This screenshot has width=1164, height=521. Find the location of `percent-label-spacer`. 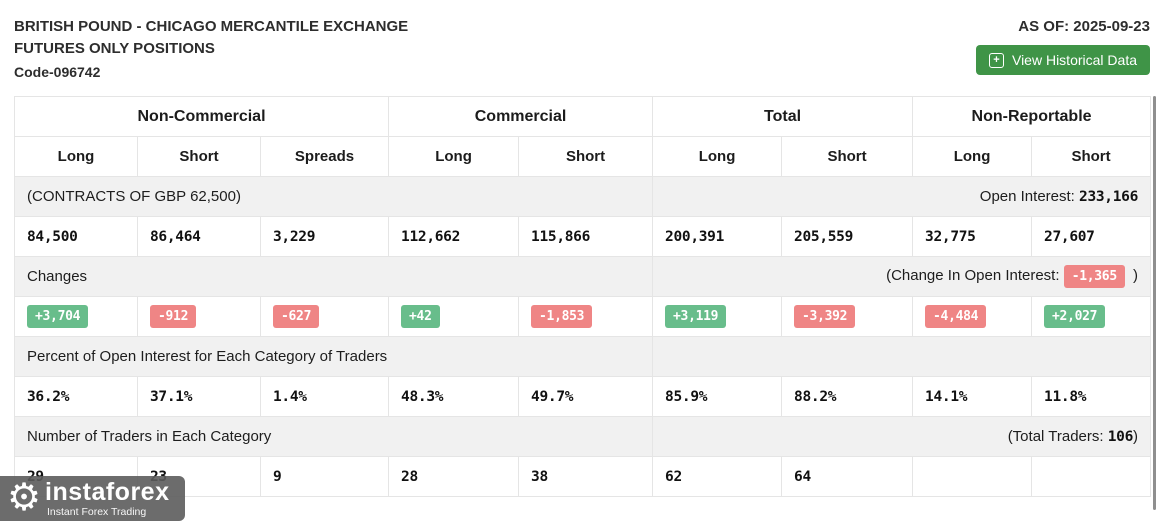

percent-label-spacer is located at coordinates (902, 356).